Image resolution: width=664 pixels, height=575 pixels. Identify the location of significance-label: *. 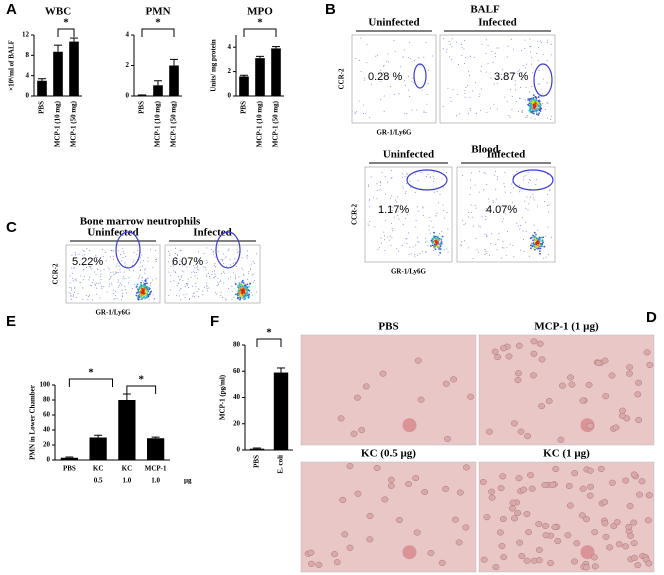
(260, 23).